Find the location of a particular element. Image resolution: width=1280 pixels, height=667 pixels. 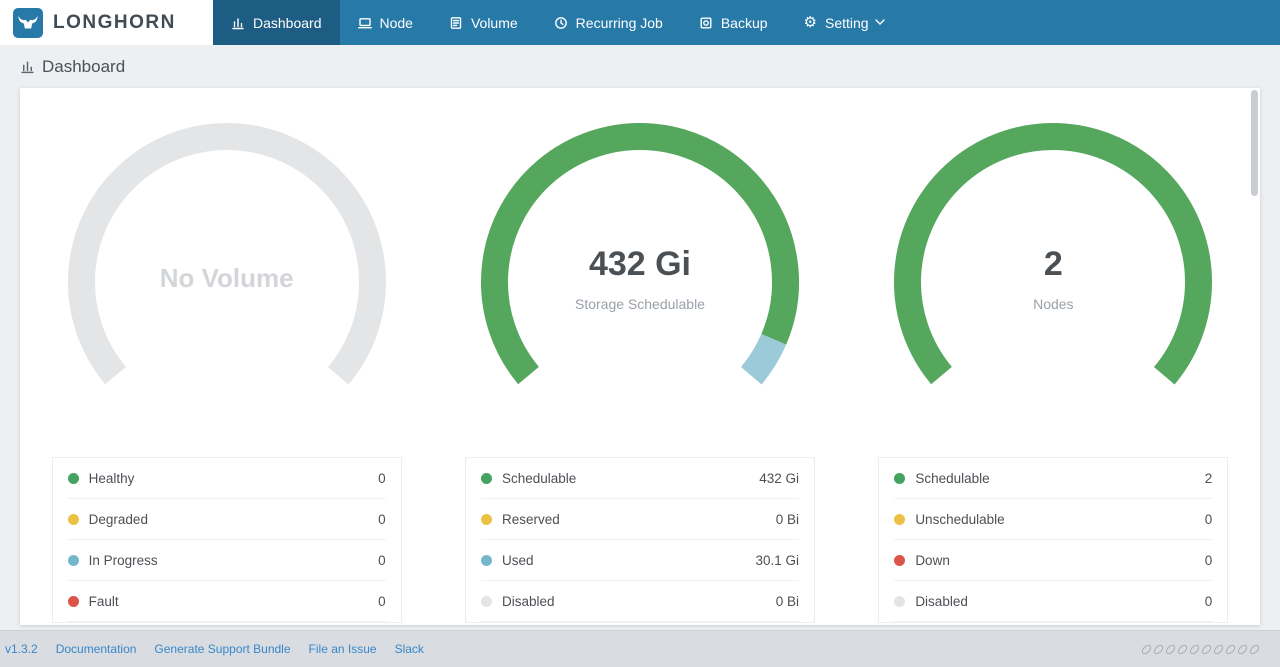

node-donut-chart: 2 Nodes is located at coordinates (1053, 282).